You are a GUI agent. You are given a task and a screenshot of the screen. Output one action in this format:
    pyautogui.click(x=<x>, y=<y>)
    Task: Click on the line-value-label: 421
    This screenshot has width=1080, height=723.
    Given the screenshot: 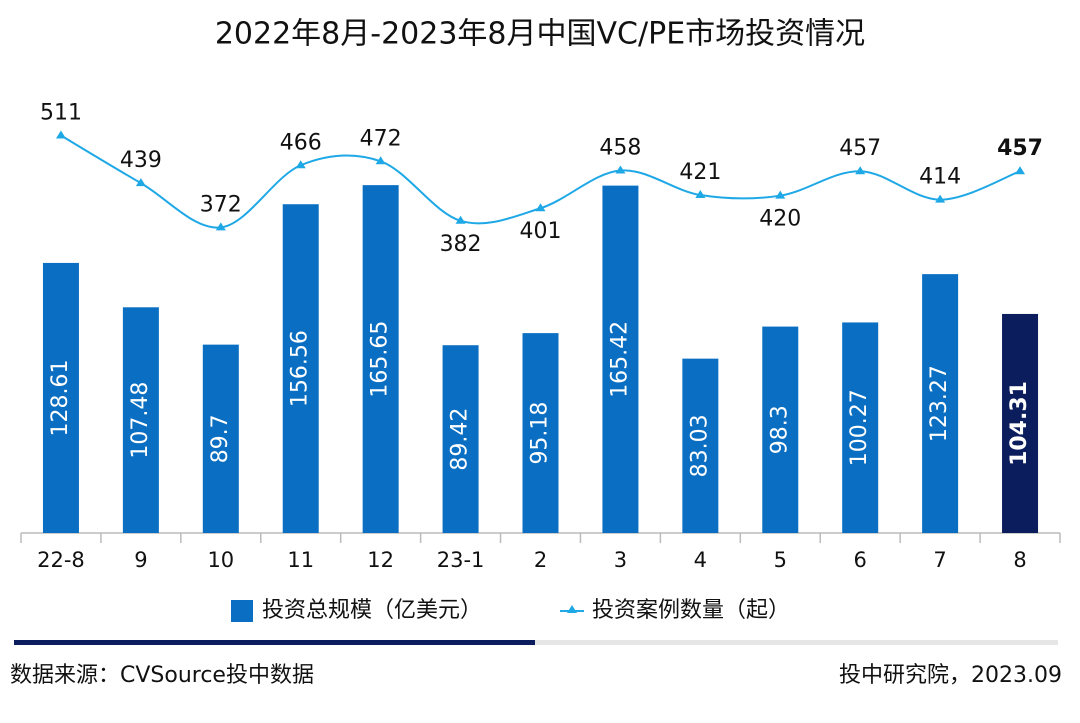 What is the action you would take?
    pyautogui.click(x=700, y=172)
    